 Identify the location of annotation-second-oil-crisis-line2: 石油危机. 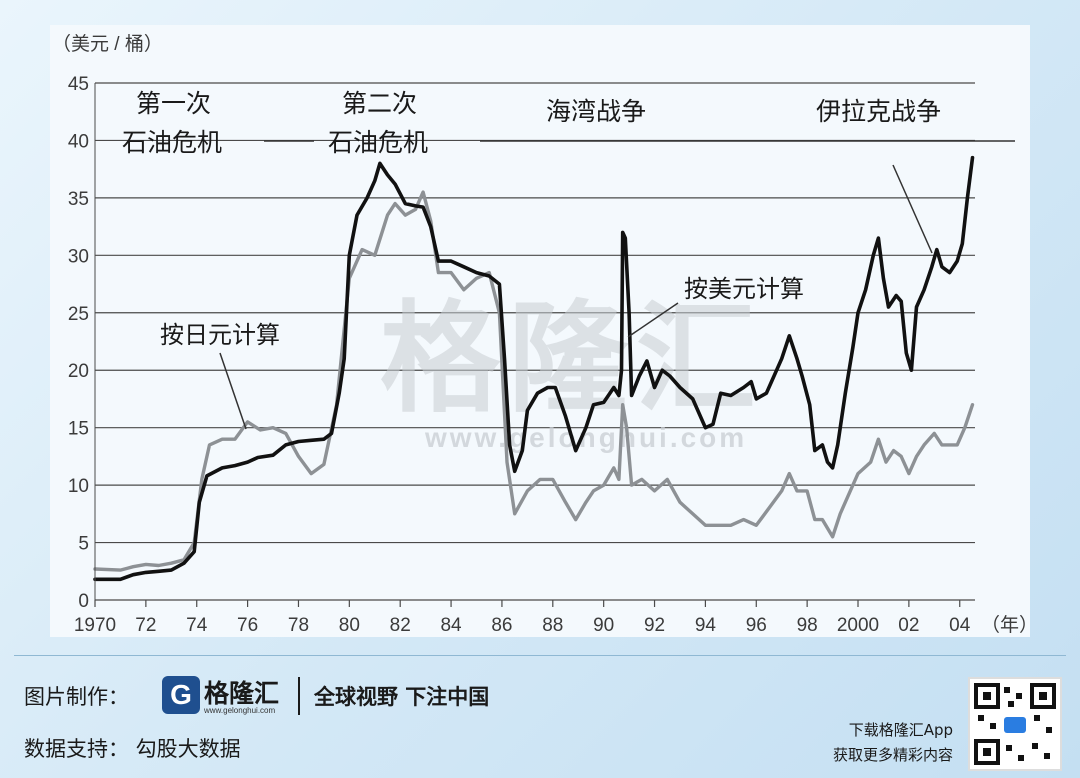
(378, 142).